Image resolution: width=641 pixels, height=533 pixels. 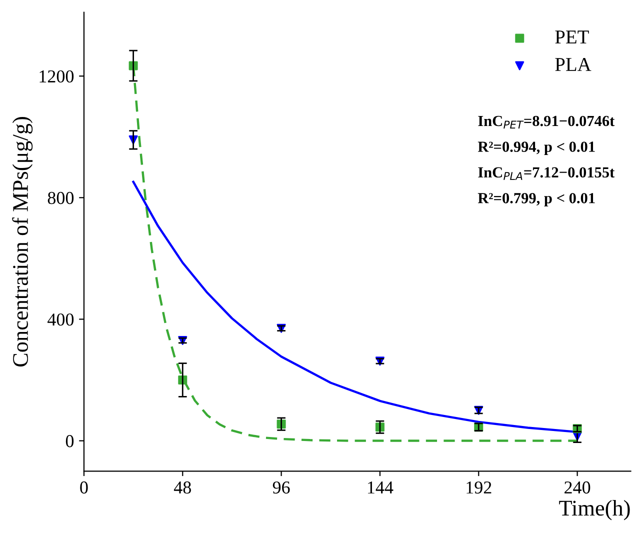 I want to click on x-tick-label: 240, so click(x=577, y=487).